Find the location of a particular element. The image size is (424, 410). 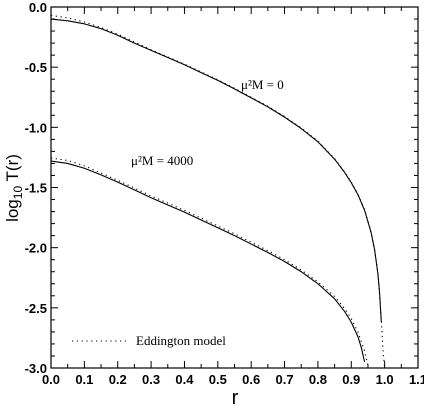

x-tick-label: 1.1 is located at coordinates (416, 379).